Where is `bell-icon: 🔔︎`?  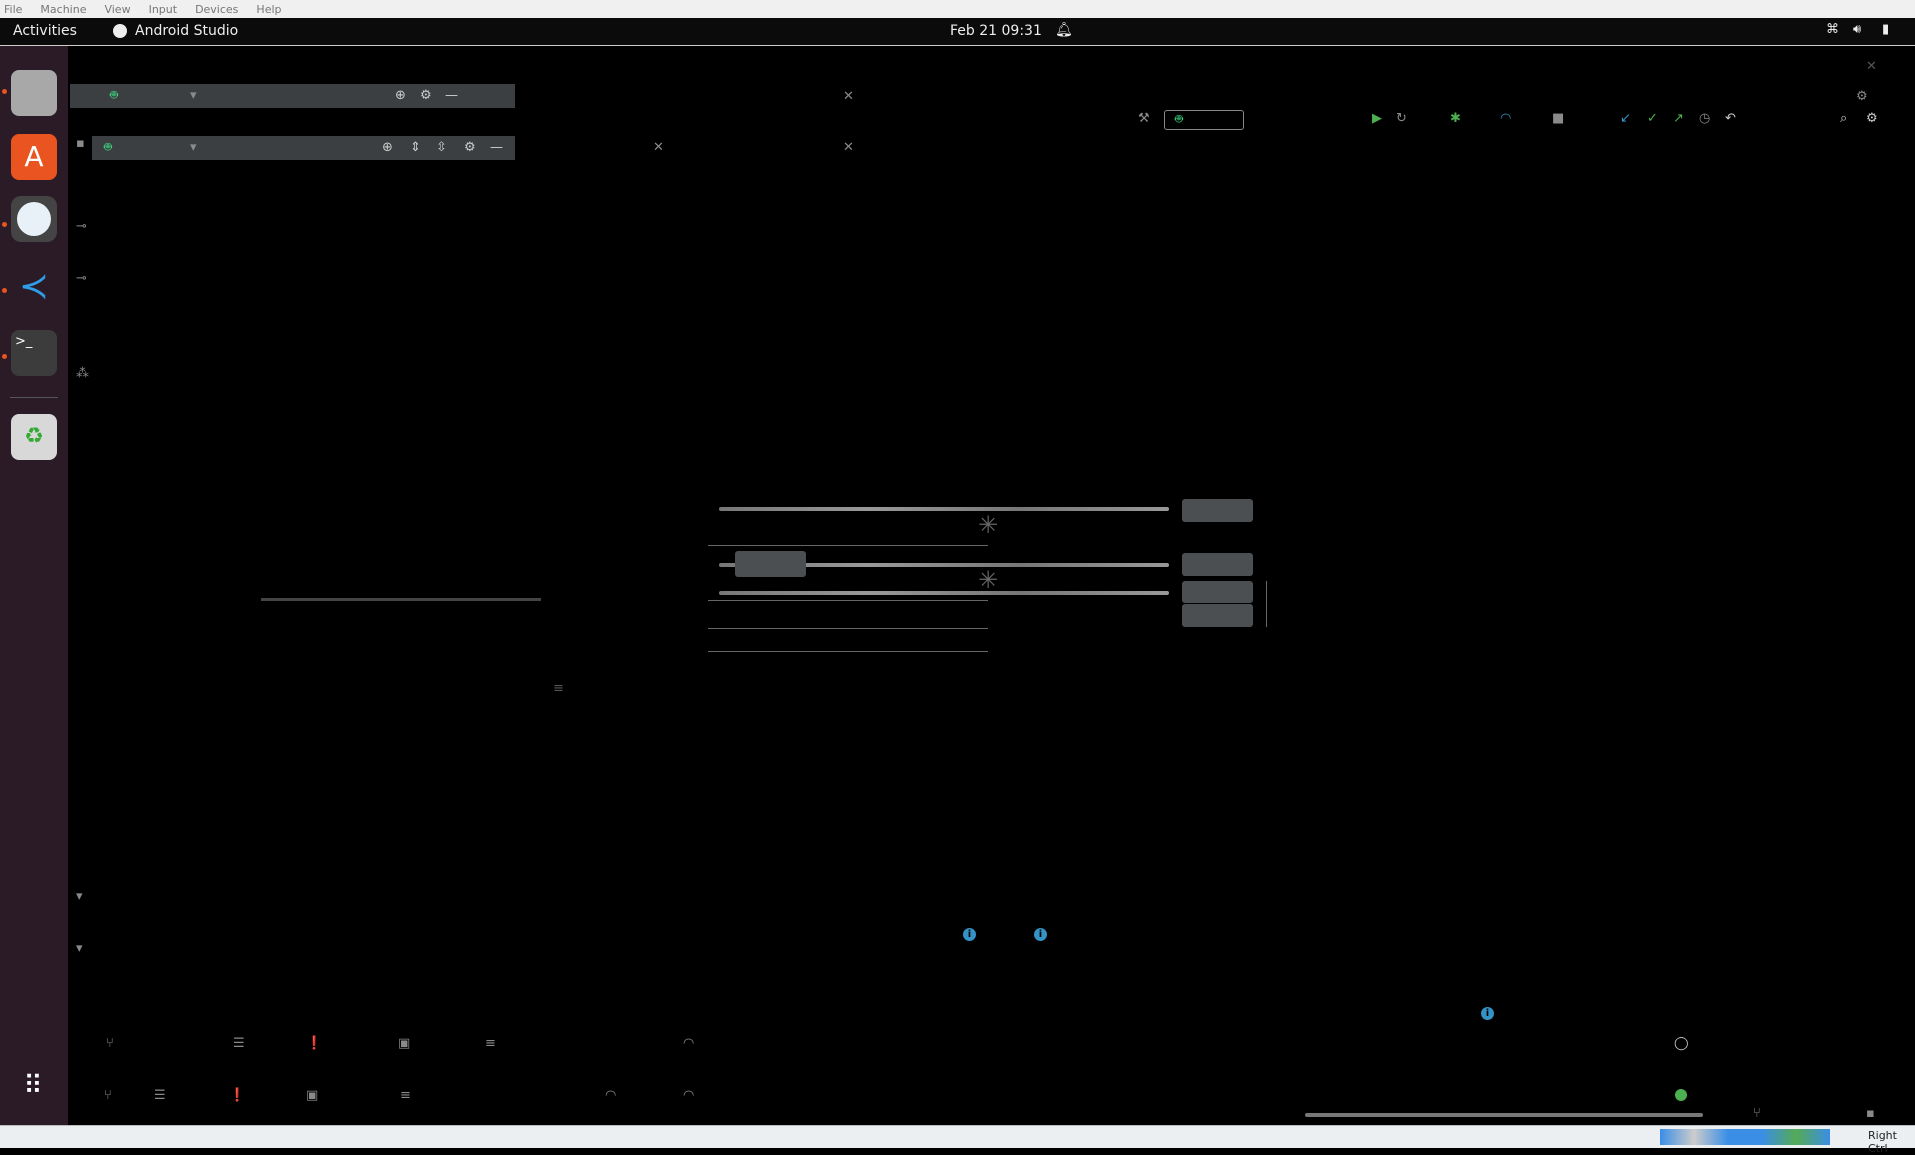
bell-icon: 🔔︎ is located at coordinates (1064, 30).